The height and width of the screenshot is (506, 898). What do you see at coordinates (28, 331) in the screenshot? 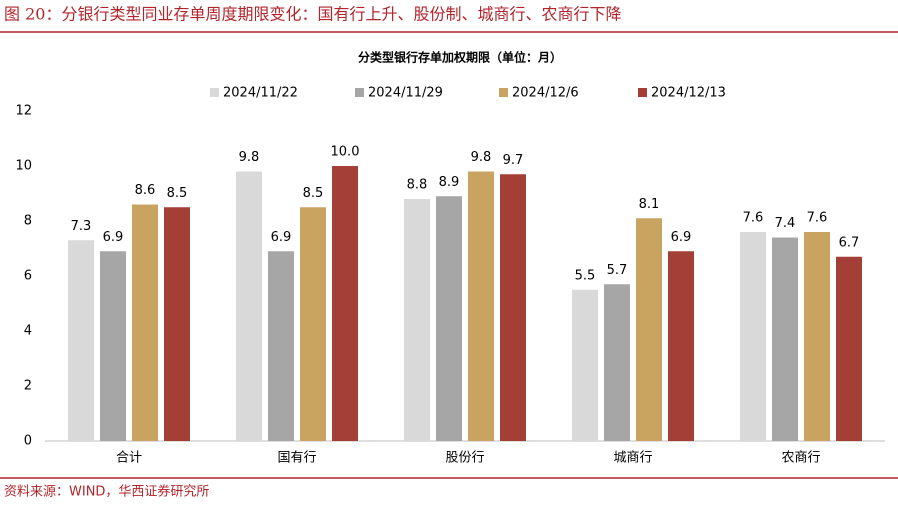
I see `y-tick-label: 4` at bounding box center [28, 331].